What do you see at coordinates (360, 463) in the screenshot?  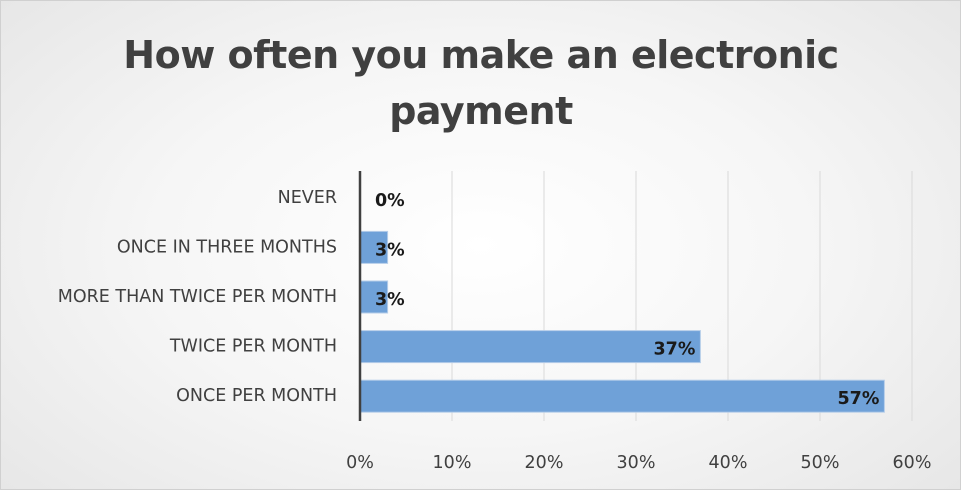 I see `x-tick-label: 0%` at bounding box center [360, 463].